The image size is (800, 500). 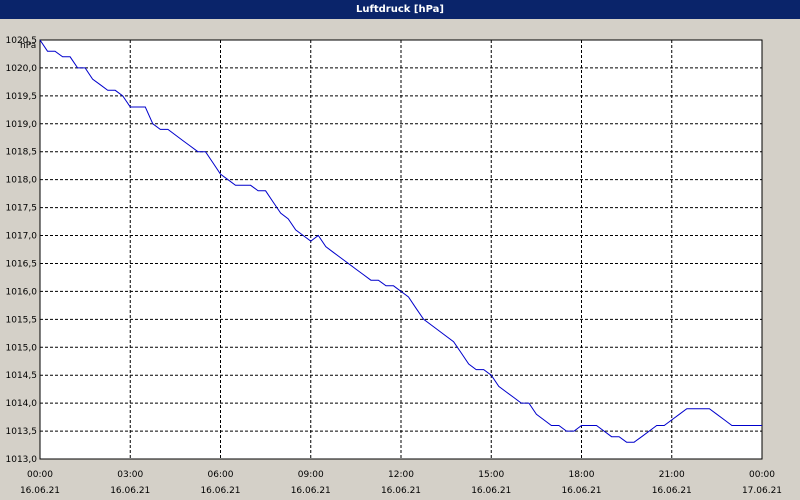 What do you see at coordinates (762, 491) in the screenshot?
I see `x-tick-date-label: 17.06.21` at bounding box center [762, 491].